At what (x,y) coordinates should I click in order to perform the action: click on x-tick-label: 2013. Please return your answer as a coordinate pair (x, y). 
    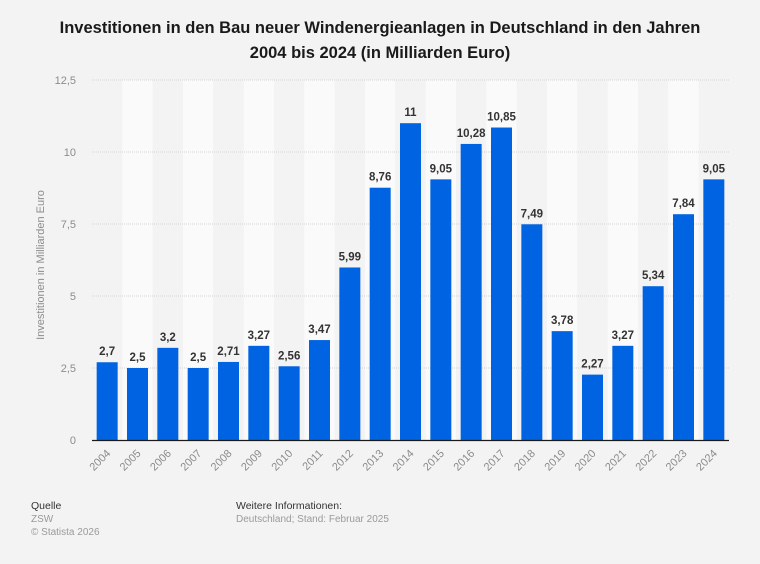
    Looking at the image, I should click on (373, 461).